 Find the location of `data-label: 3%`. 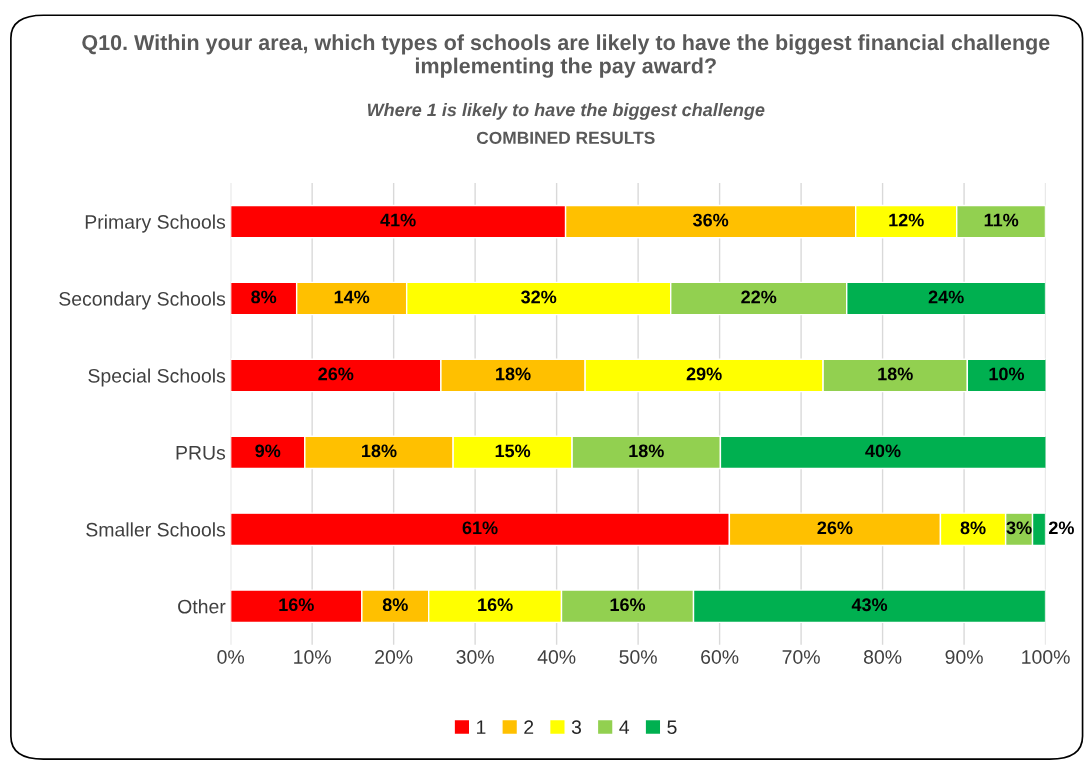

data-label: 3% is located at coordinates (1019, 528).